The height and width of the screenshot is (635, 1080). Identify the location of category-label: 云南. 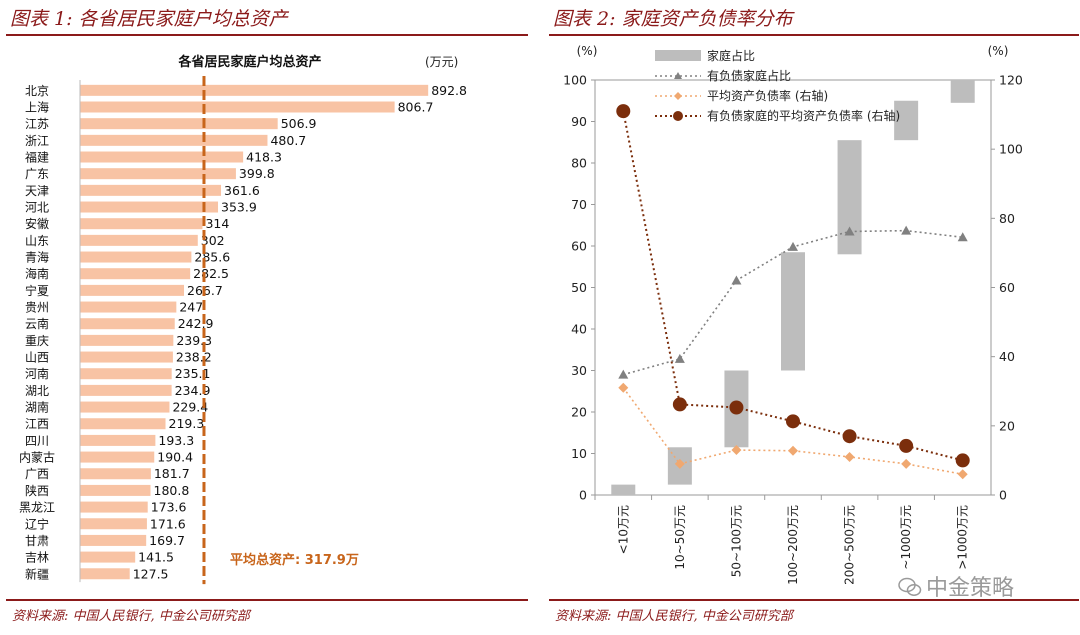
(37, 323).